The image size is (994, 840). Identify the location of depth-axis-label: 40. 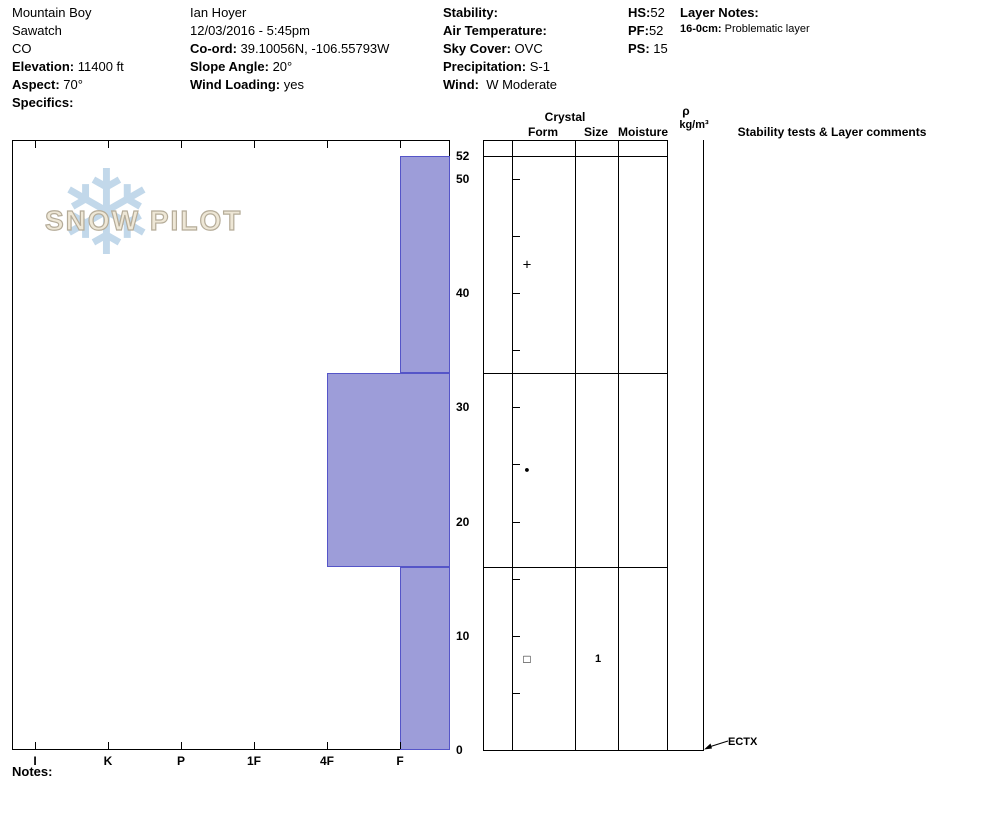
(463, 293).